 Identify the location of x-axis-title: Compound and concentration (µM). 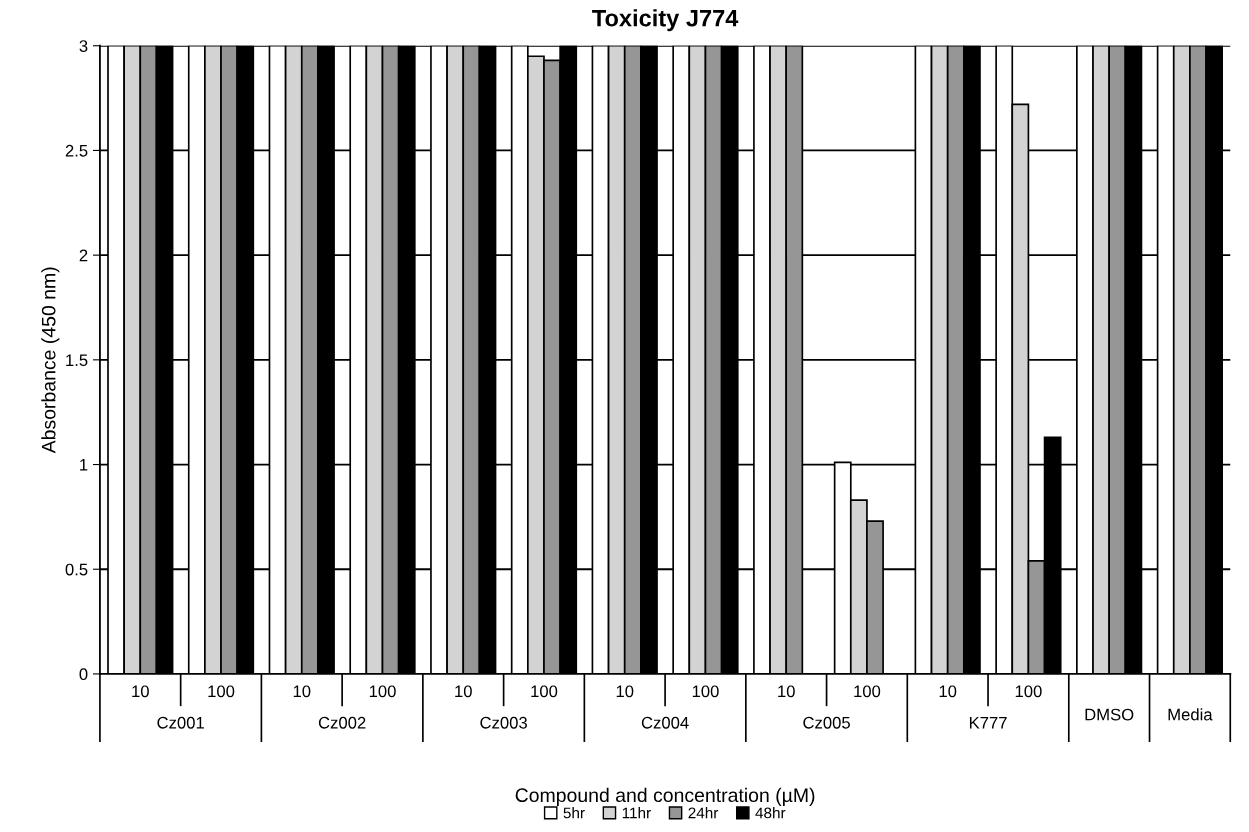
(665, 796).